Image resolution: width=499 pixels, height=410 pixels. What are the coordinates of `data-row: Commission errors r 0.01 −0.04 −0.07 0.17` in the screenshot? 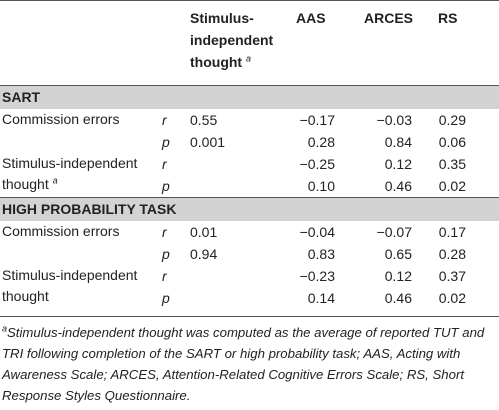 It's located at (249, 232).